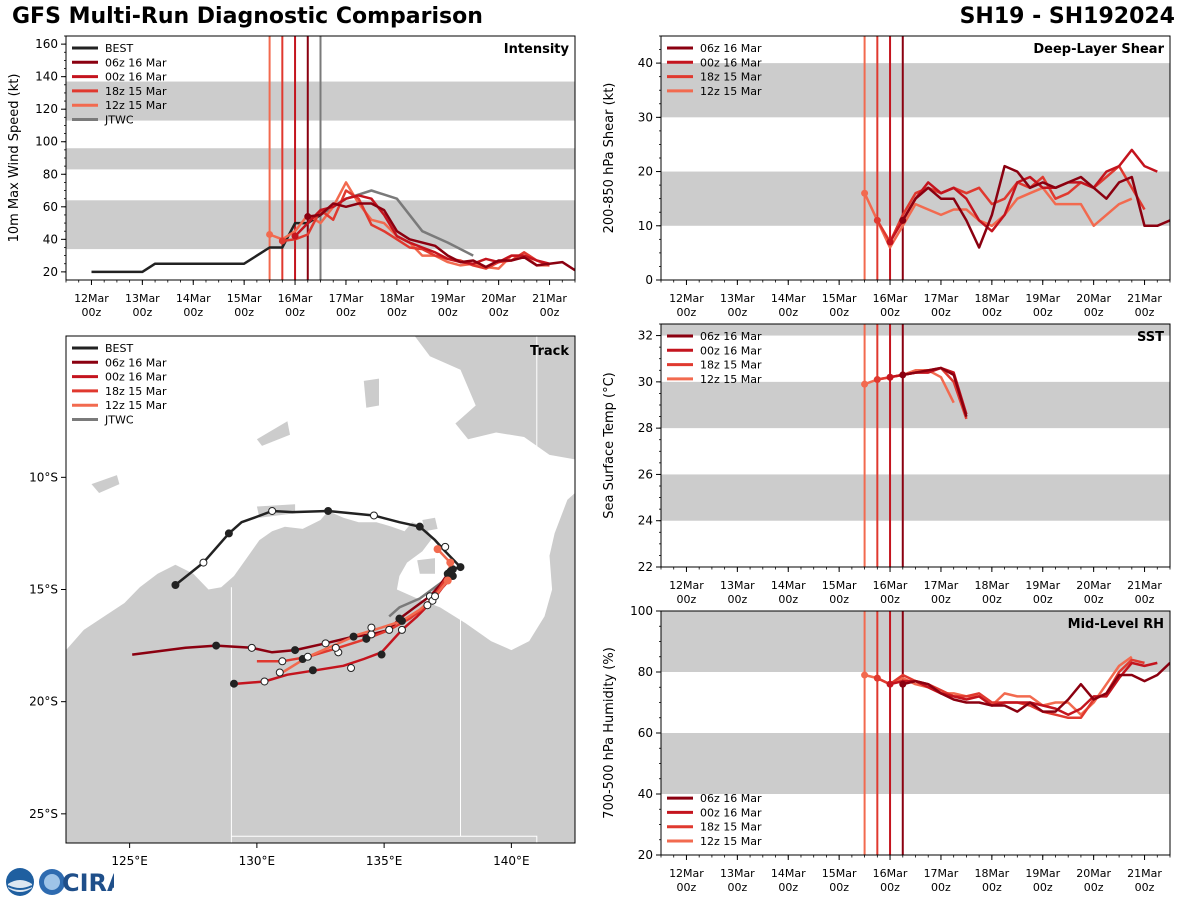  What do you see at coordinates (346, 298) in the screenshot?
I see `intensity-xtick-label: 17Mar` at bounding box center [346, 298].